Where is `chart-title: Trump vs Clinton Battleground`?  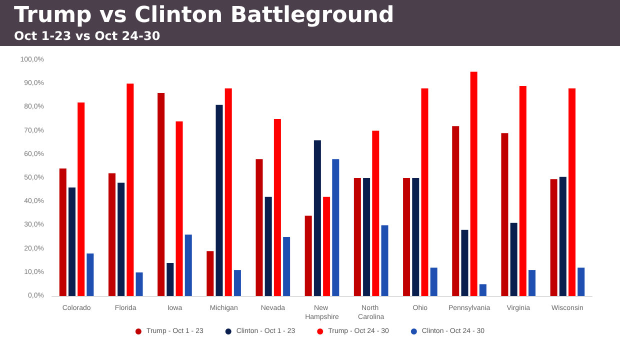
chart-title: Trump vs Clinton Battleground is located at coordinates (205, 15).